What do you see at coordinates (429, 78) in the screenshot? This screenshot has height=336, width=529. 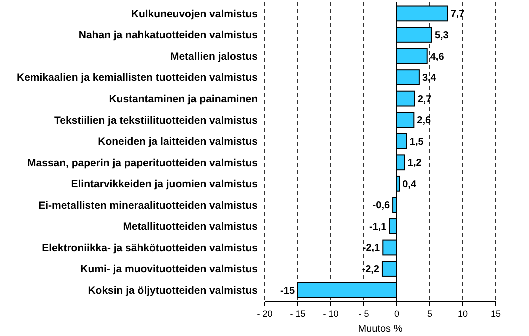 I see `data-label: 3,4` at bounding box center [429, 78].